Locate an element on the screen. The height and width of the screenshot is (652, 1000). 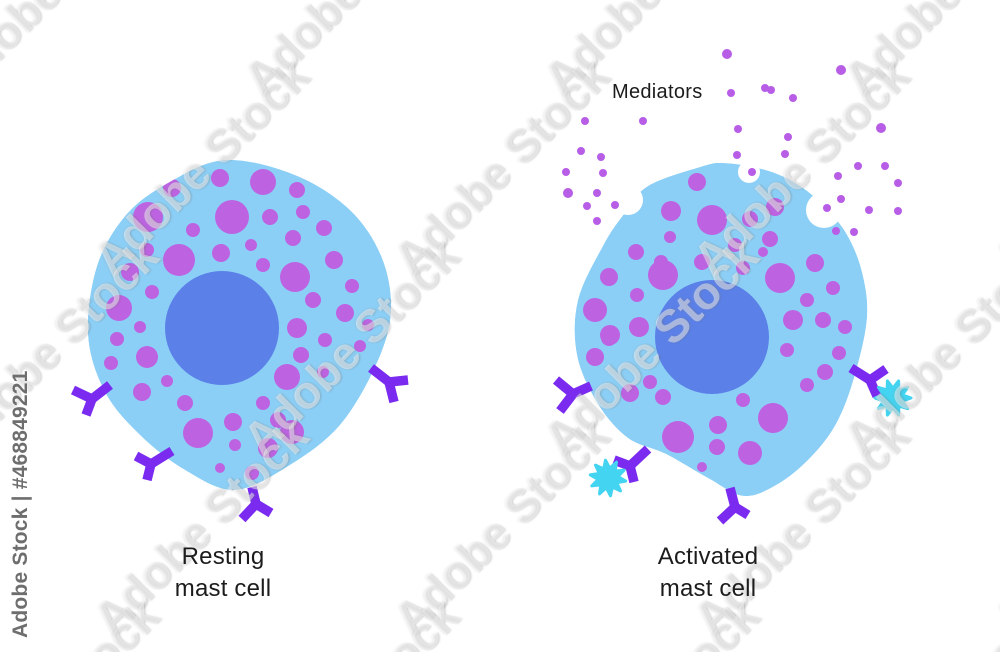
resting-mast-cell-nucleus is located at coordinates (222, 328).